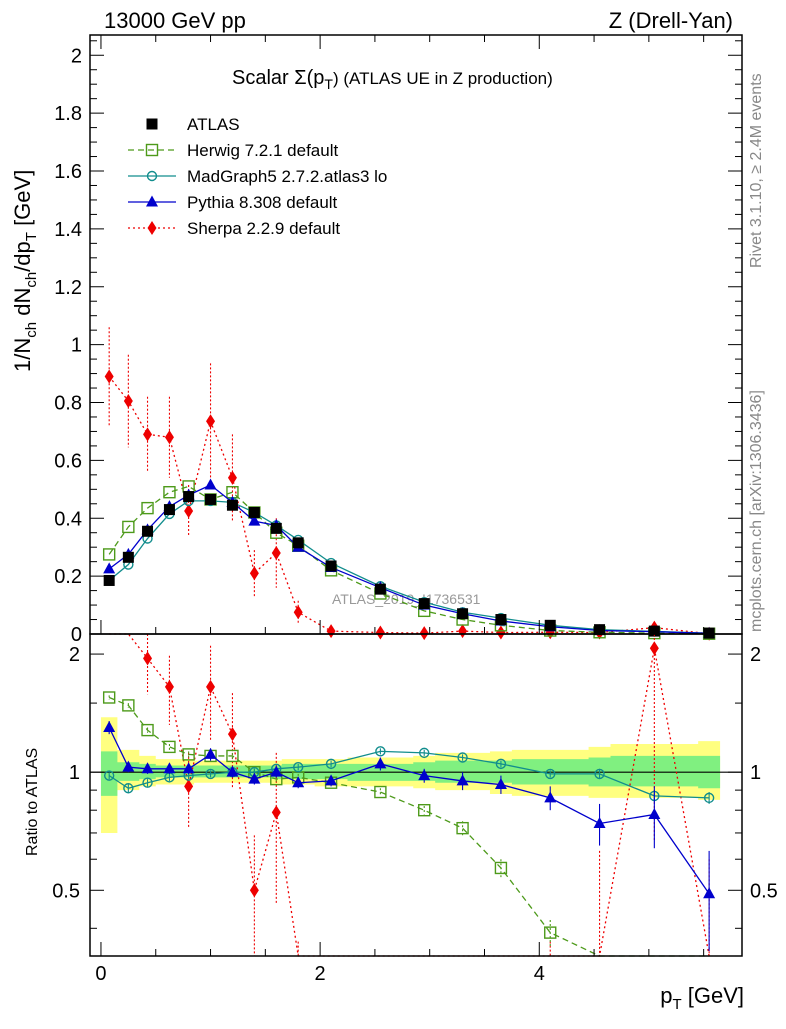 This screenshot has height=1029, width=786. What do you see at coordinates (409, 567) in the screenshot?
I see `top-line-madgraph5-2-7-2-atlas3-lo` at bounding box center [409, 567].